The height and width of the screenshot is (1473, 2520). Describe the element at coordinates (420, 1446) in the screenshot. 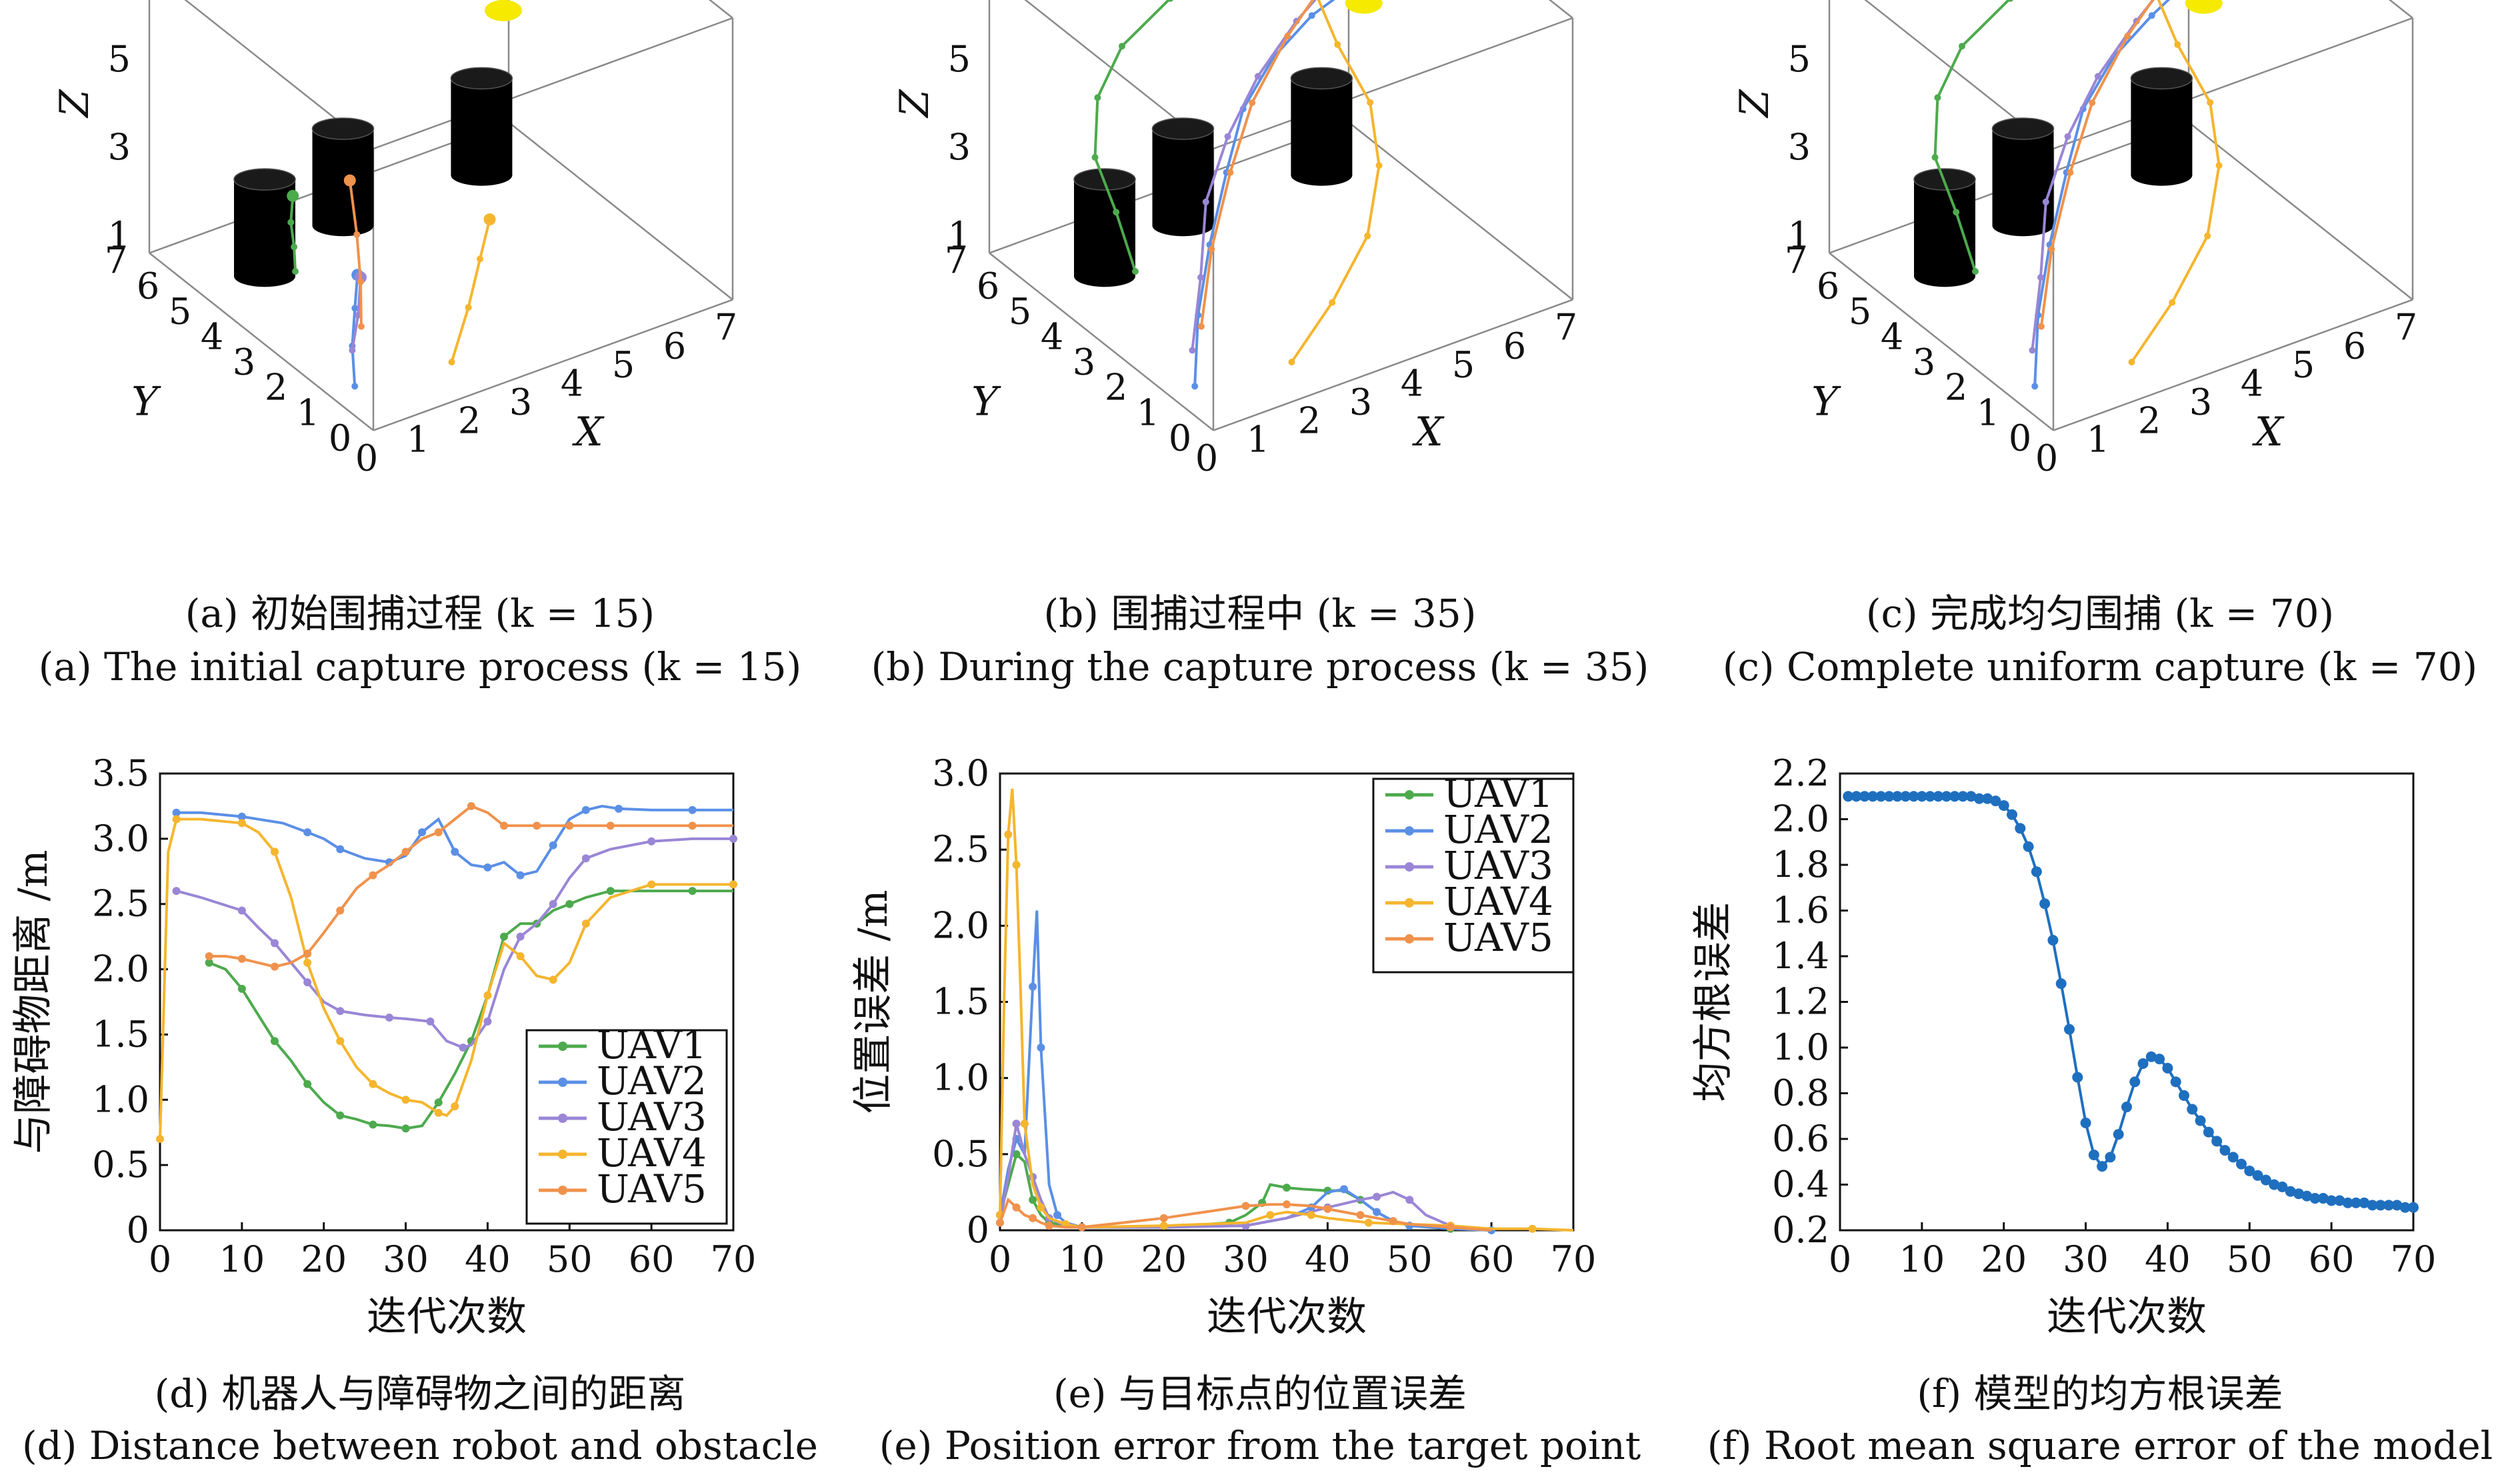

I see `caption-d-en: (d) Distance between robot and obstacle` at that location.